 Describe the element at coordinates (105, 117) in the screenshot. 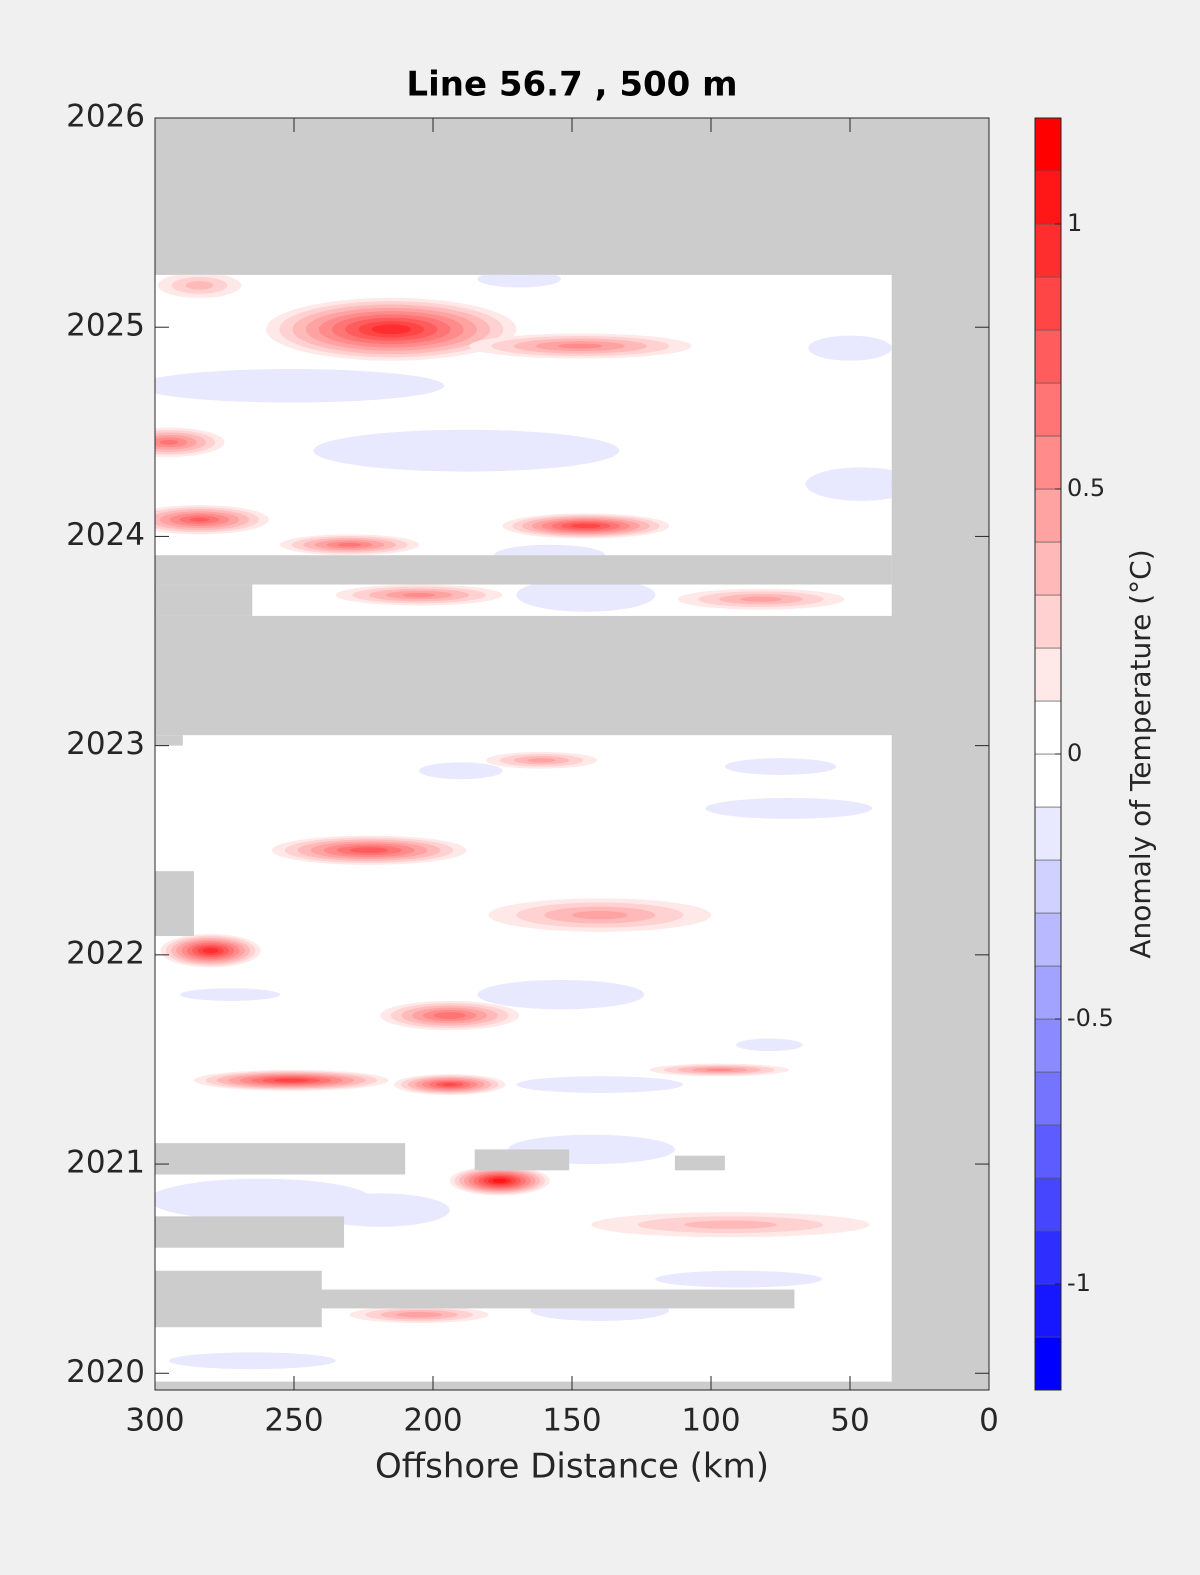

I see `y-tick-label: 2026` at that location.